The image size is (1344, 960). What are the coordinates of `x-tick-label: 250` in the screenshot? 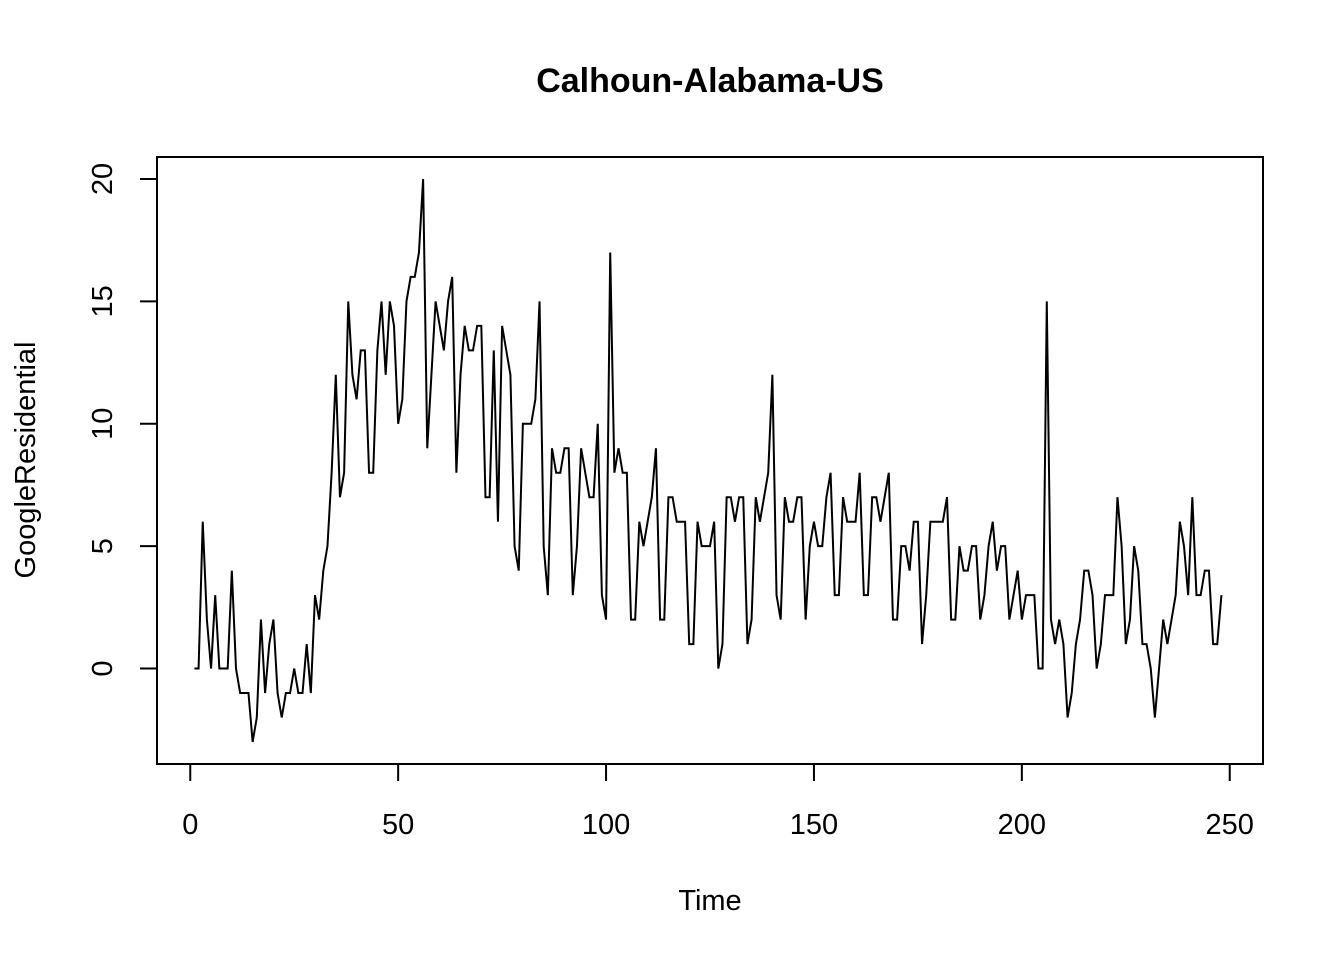 It's located at (1230, 825).